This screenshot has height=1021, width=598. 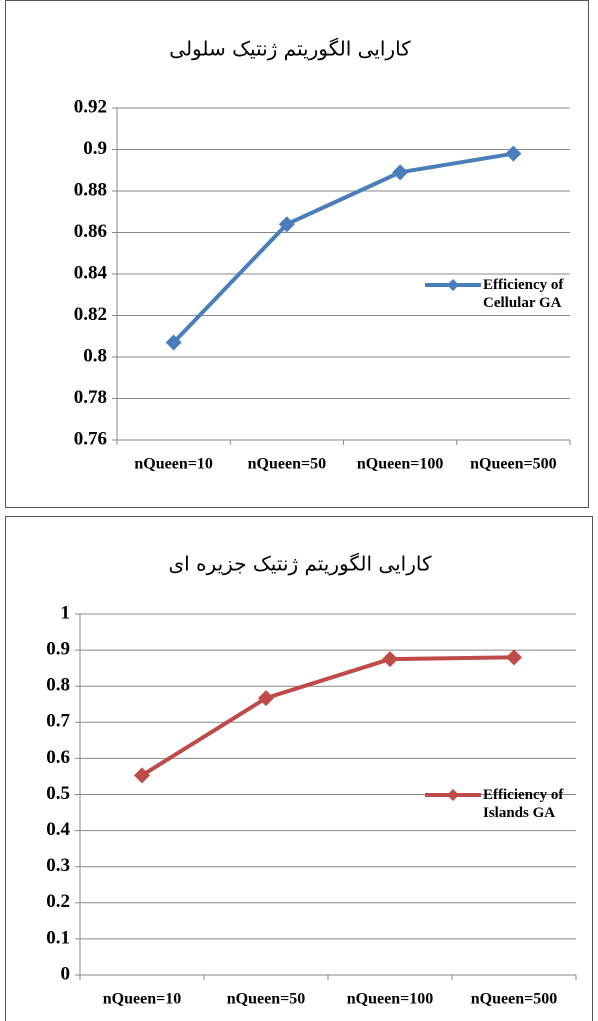 What do you see at coordinates (58, 793) in the screenshot?
I see `y-tick-label: 0.5` at bounding box center [58, 793].